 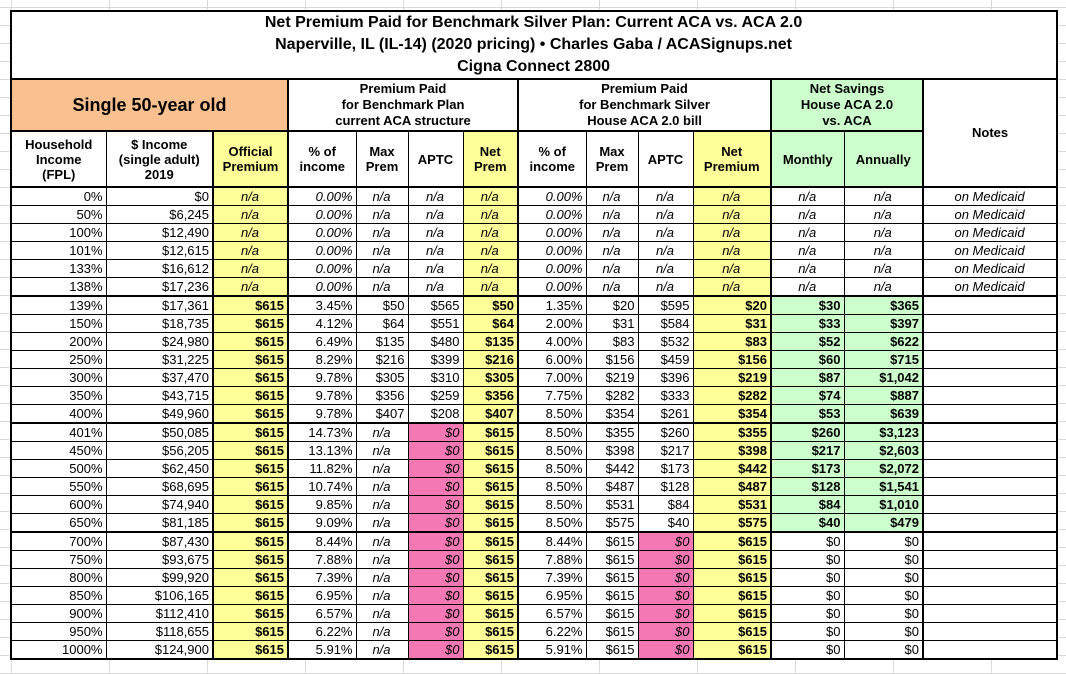 What do you see at coordinates (552, 559) in the screenshot?
I see `cell: 7.88%` at bounding box center [552, 559].